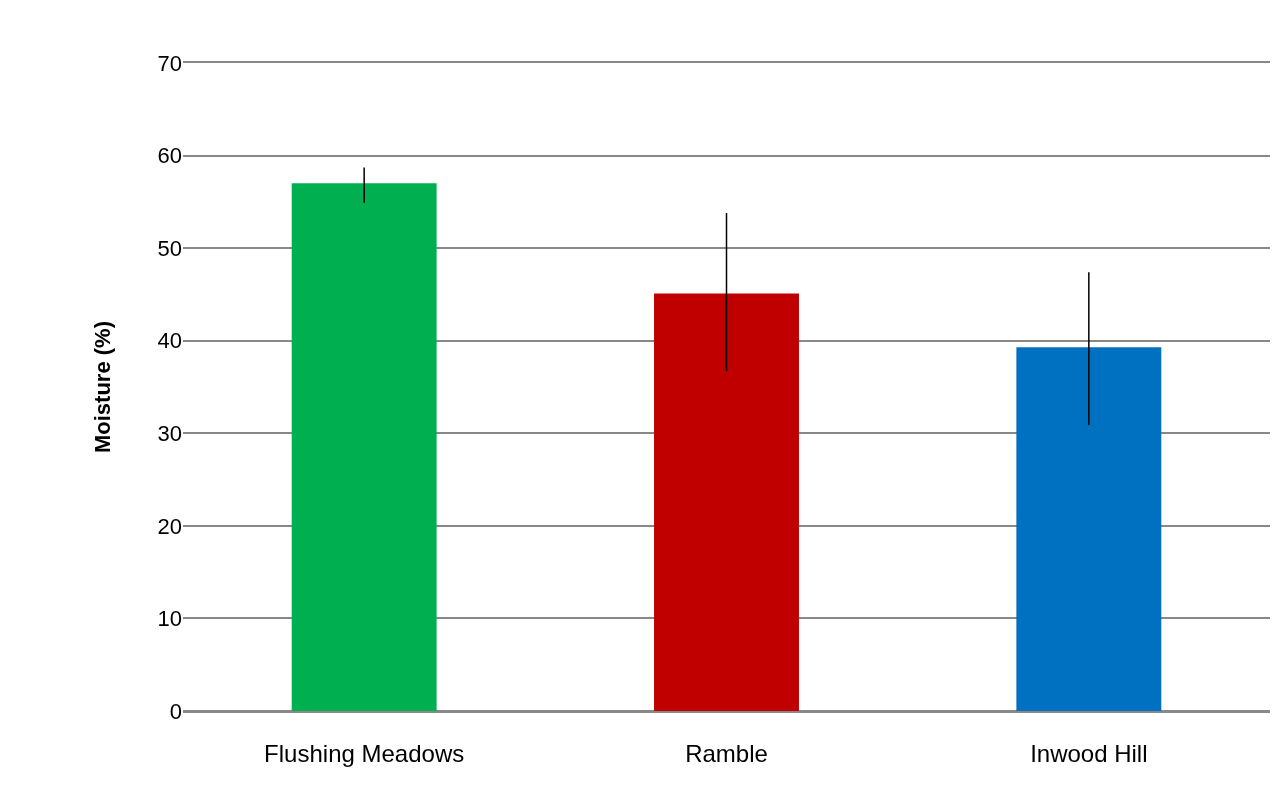  I want to click on y-tick-label: 60, so click(169, 156).